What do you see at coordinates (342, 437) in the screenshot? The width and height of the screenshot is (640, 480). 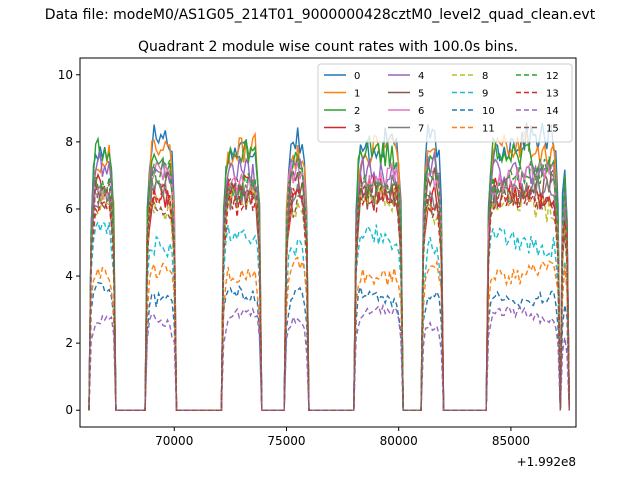 I see `x-axis: 70000 75000 80000 85000` at bounding box center [342, 437].